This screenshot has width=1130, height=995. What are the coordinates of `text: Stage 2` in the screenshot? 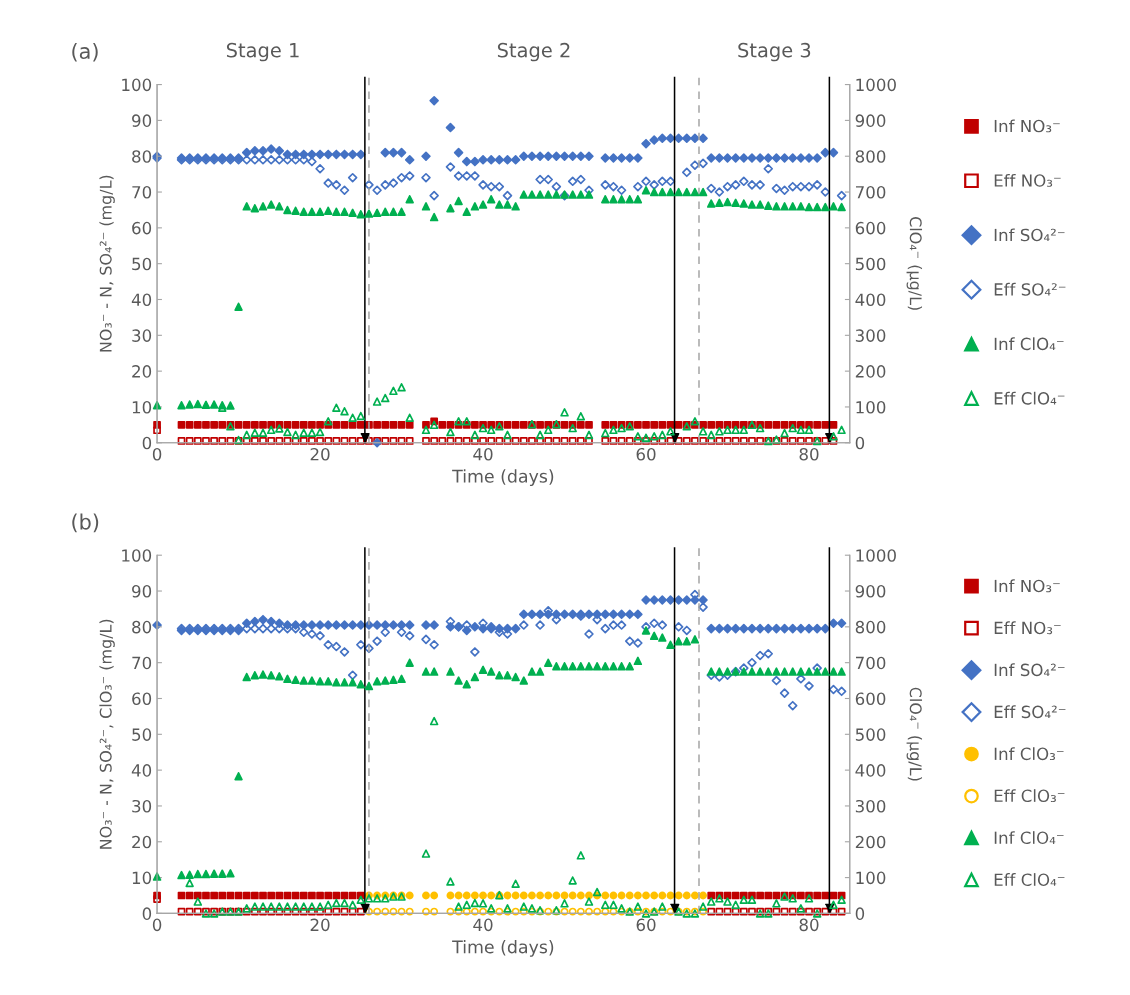 It's located at (533, 52).